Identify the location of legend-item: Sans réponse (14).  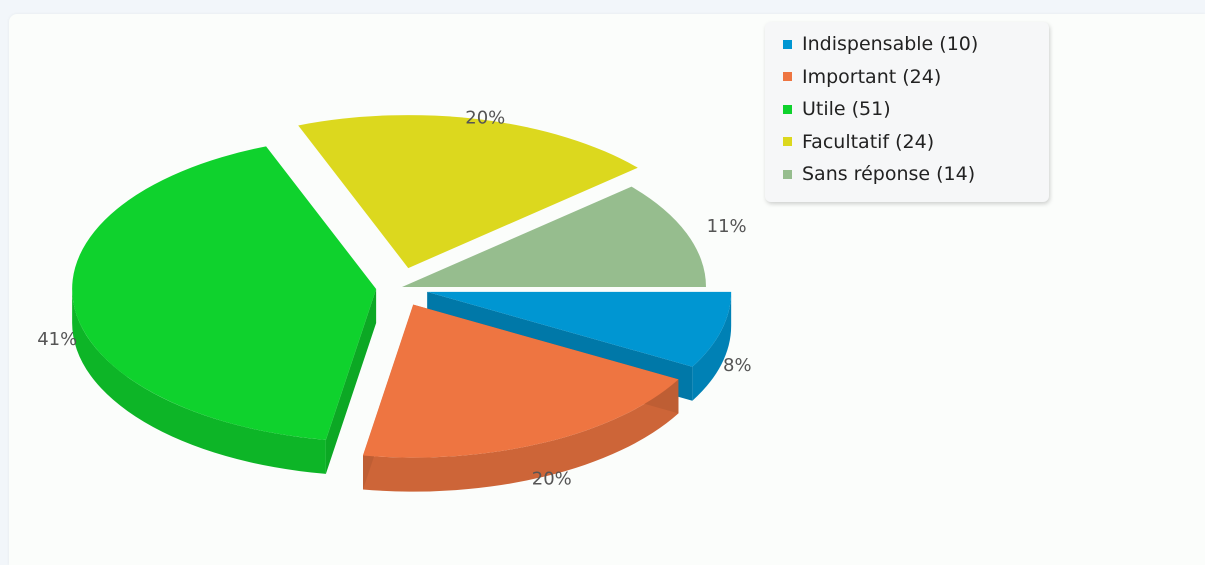
(916, 174).